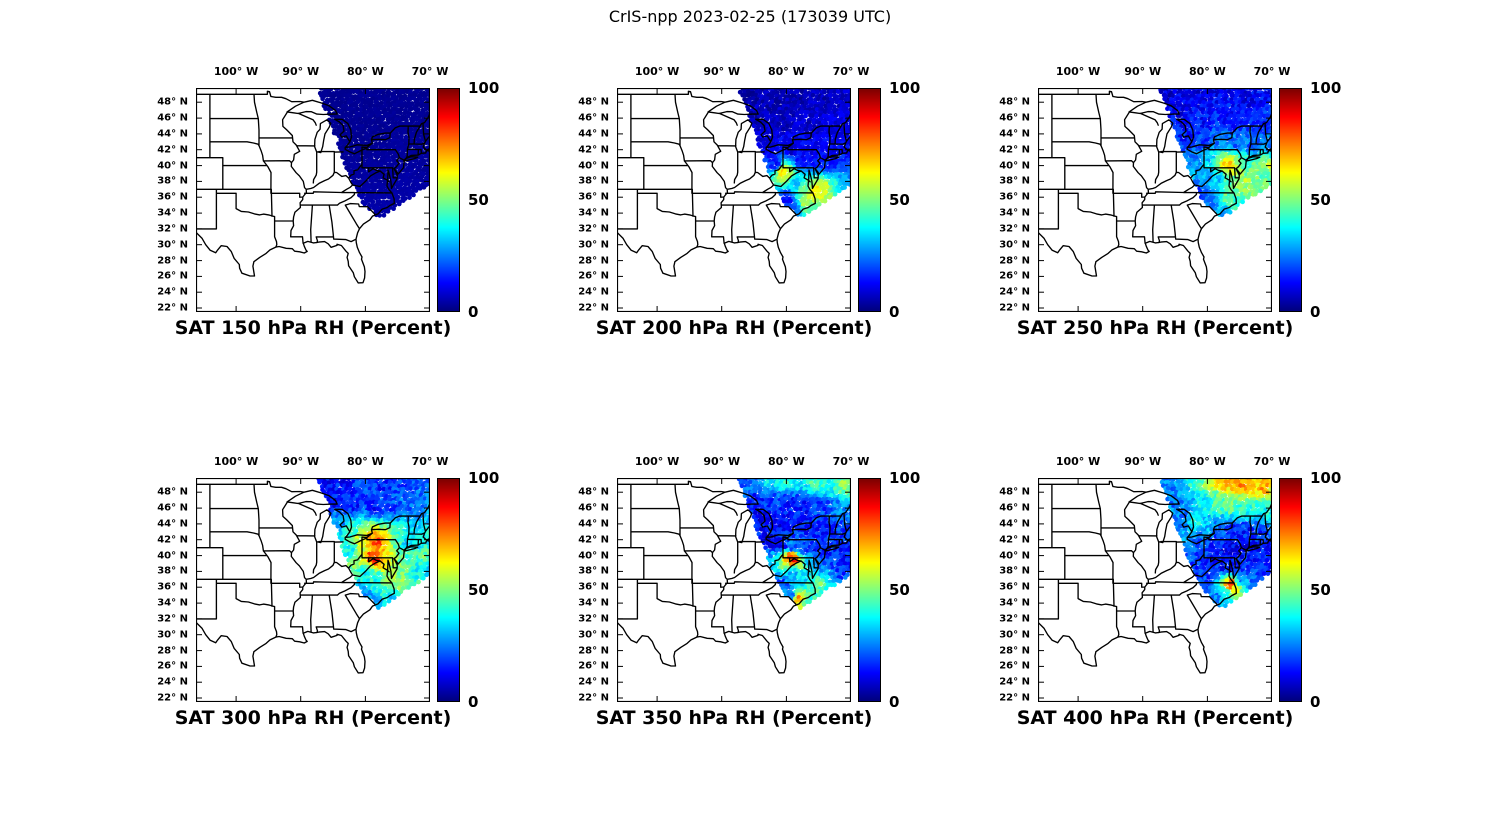 The width and height of the screenshot is (1500, 825). What do you see at coordinates (313, 328) in the screenshot?
I see `panel-title-150hpa: SAT 150 hPa RH (Percent)` at bounding box center [313, 328].